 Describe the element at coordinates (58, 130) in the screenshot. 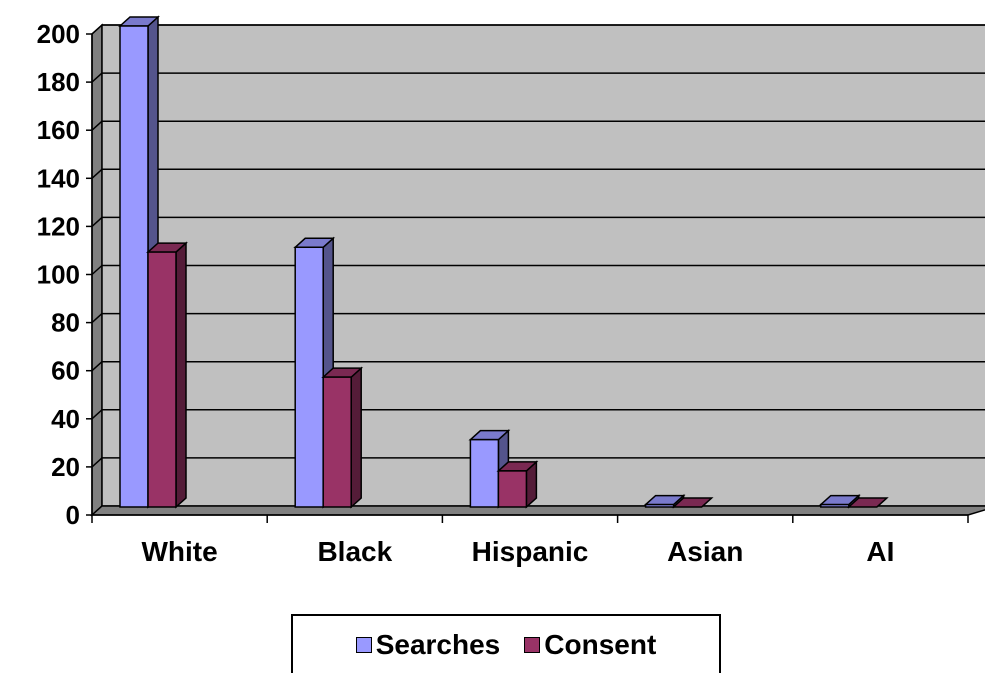

I see `y-tick-label: 160` at that location.